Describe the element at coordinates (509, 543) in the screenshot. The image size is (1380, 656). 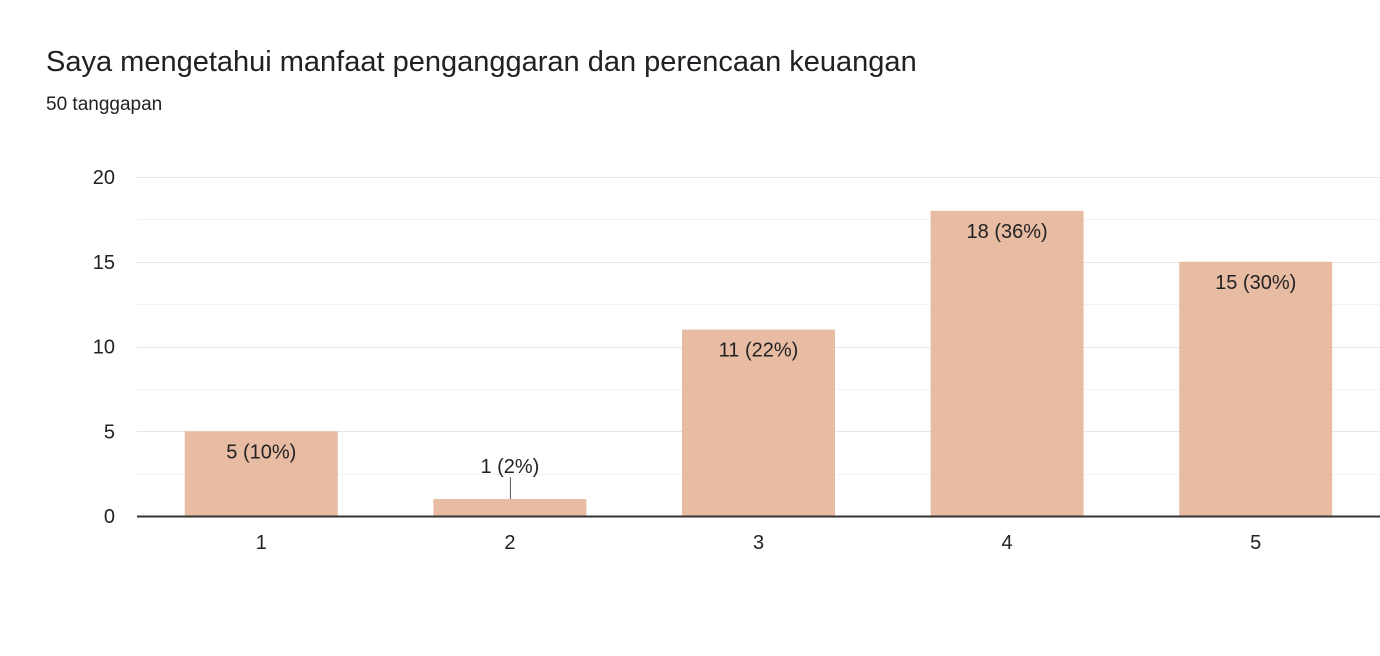
I see `x-tick-label: 2` at that location.